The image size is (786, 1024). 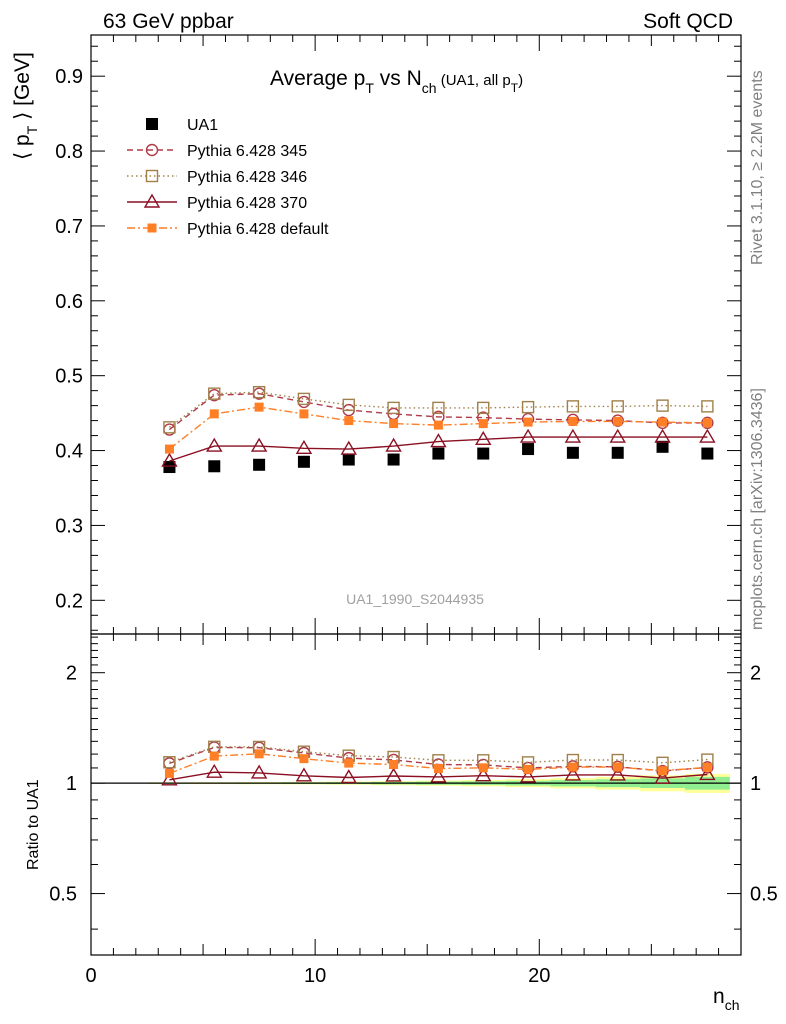 I want to click on legend-label-pythia-370: Pythia 6.428 370, so click(x=247, y=203).